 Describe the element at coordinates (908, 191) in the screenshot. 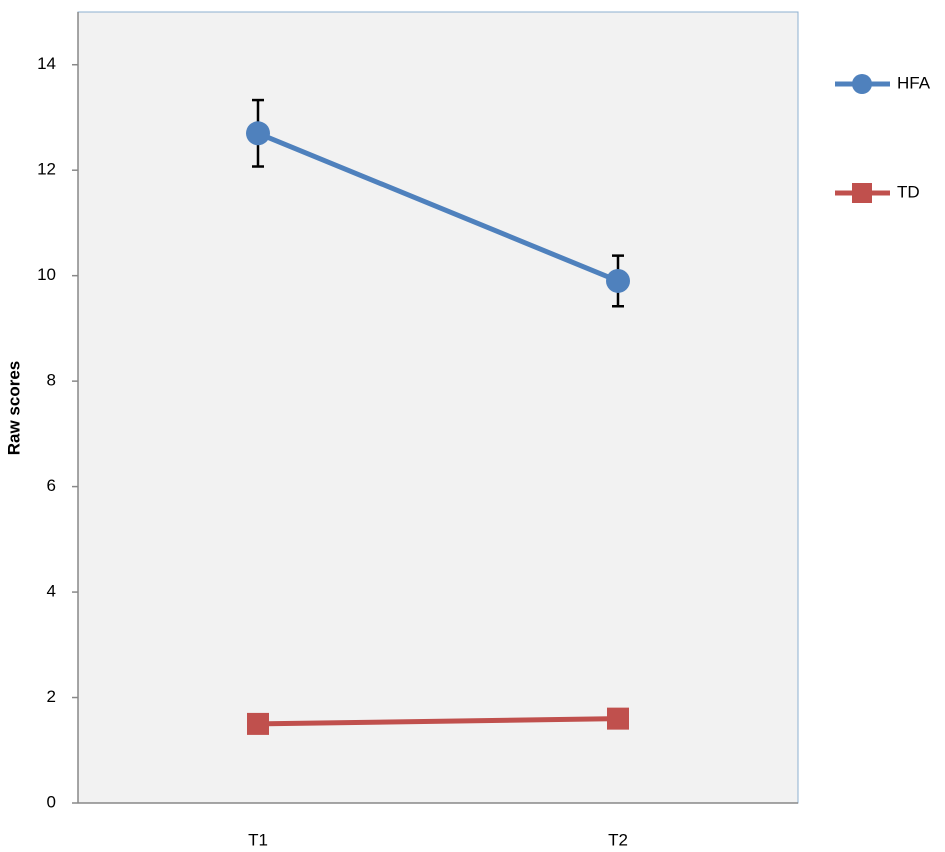

I see `legend-label: TD` at that location.